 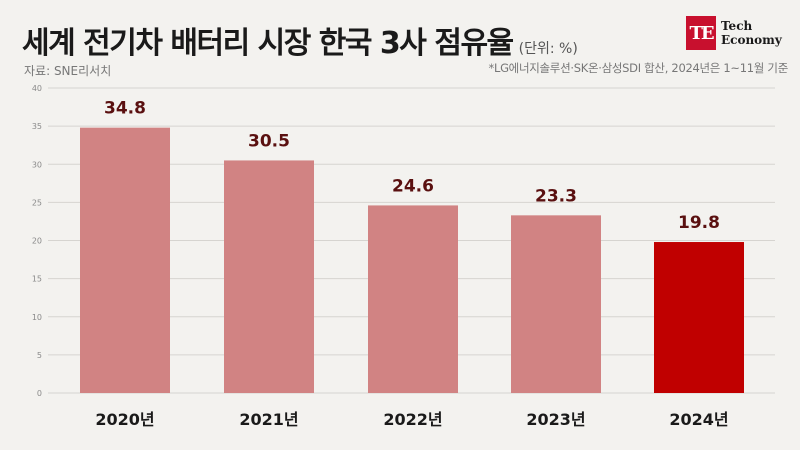 What do you see at coordinates (37, 88) in the screenshot?
I see `y-tick-label: 40` at bounding box center [37, 88].